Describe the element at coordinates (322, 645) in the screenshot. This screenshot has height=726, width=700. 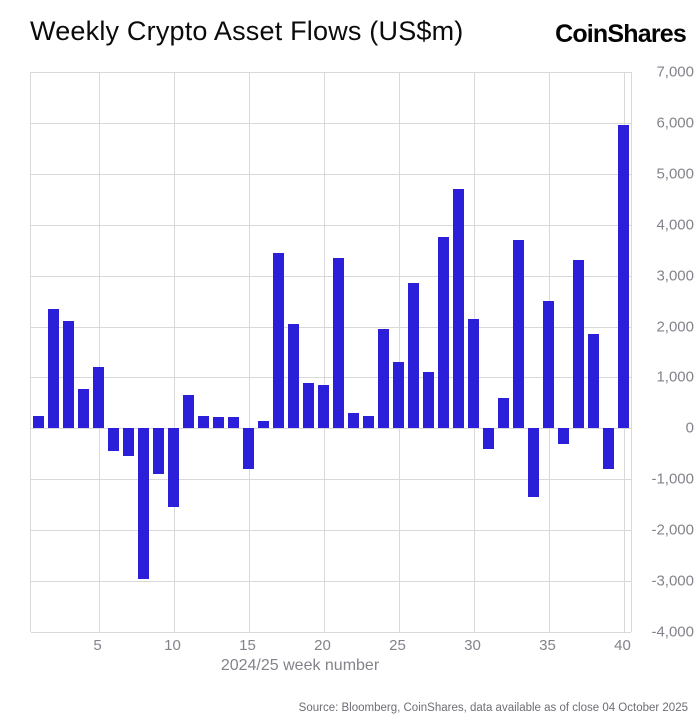
I see `x-tick-label: 20` at that location.